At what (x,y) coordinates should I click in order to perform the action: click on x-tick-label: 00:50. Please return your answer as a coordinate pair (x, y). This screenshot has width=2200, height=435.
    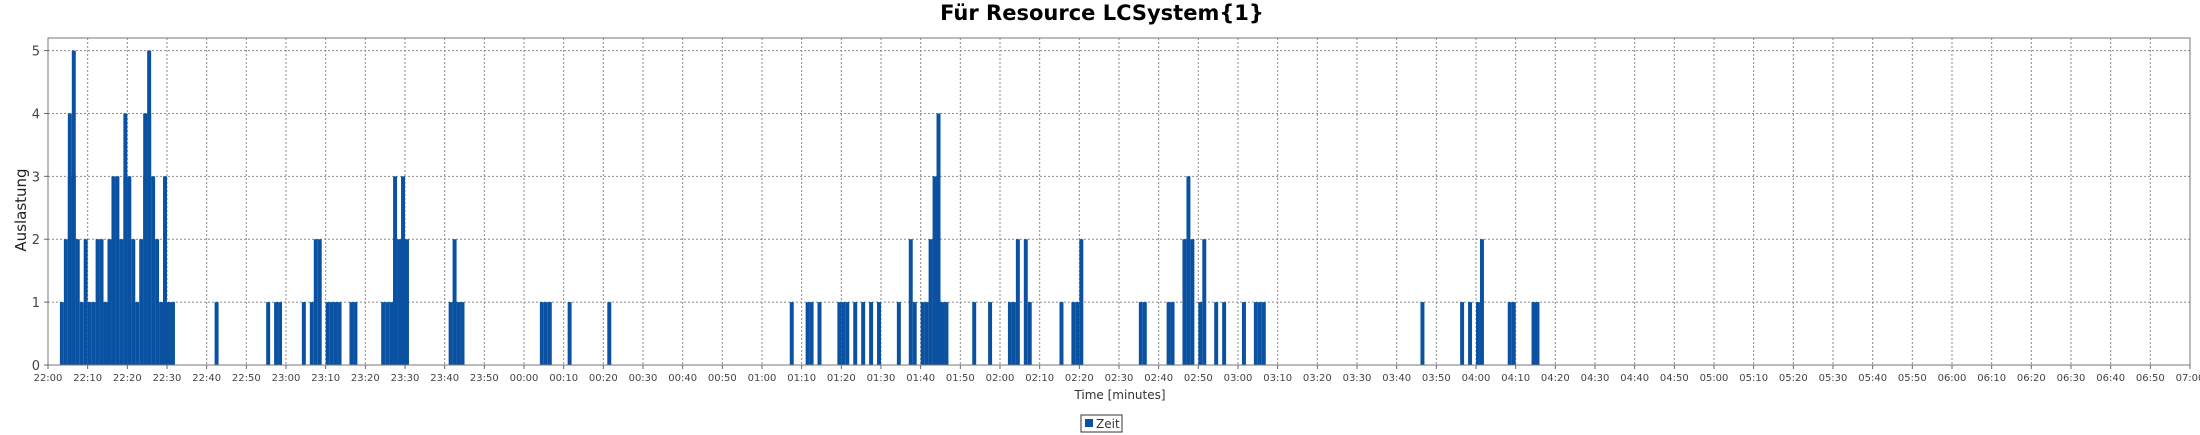
    Looking at the image, I should click on (722, 378).